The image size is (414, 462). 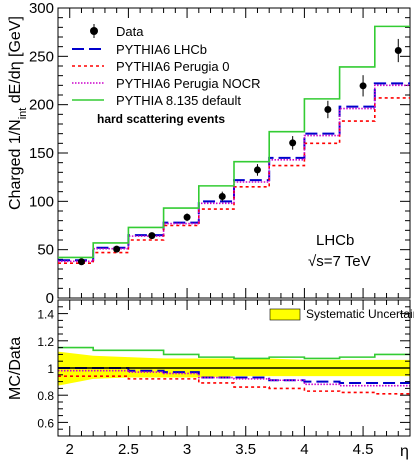 I want to click on main-y-axis-label-tail: dE/dη [GeV], so click(x=15, y=62).